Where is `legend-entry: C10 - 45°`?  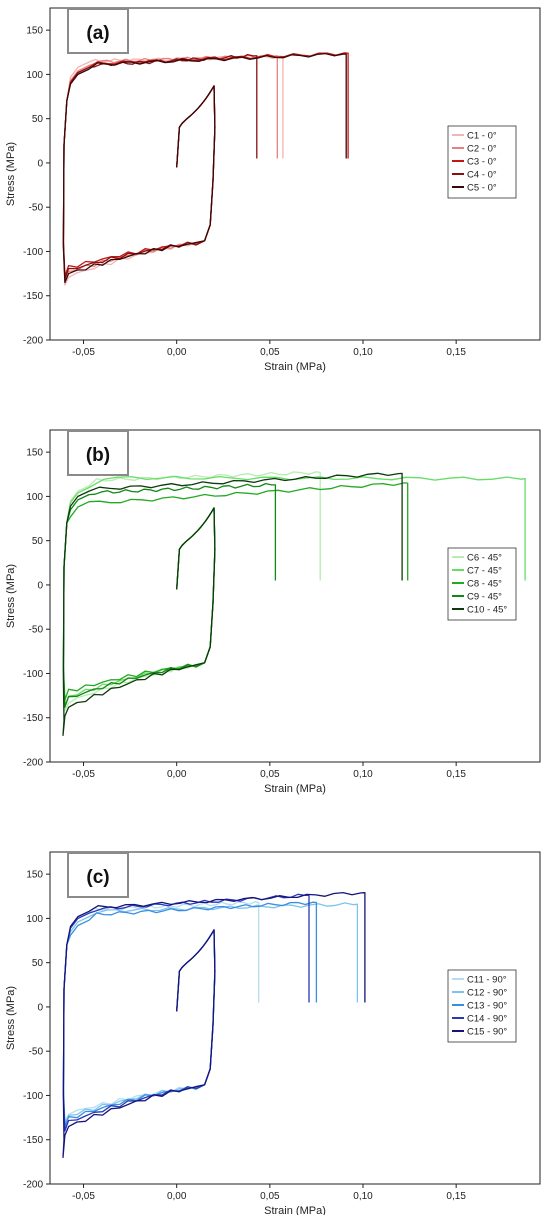
legend-entry: C10 - 45° is located at coordinates (487, 610).